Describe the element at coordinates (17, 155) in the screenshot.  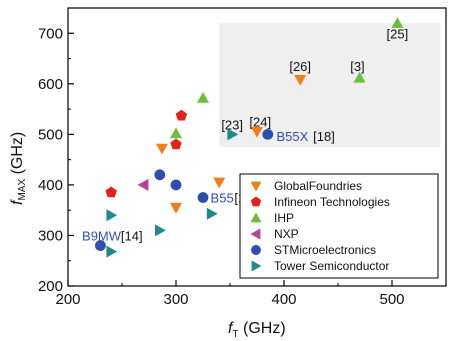
I see `y-axis-label-unit: (GHz)` at that location.